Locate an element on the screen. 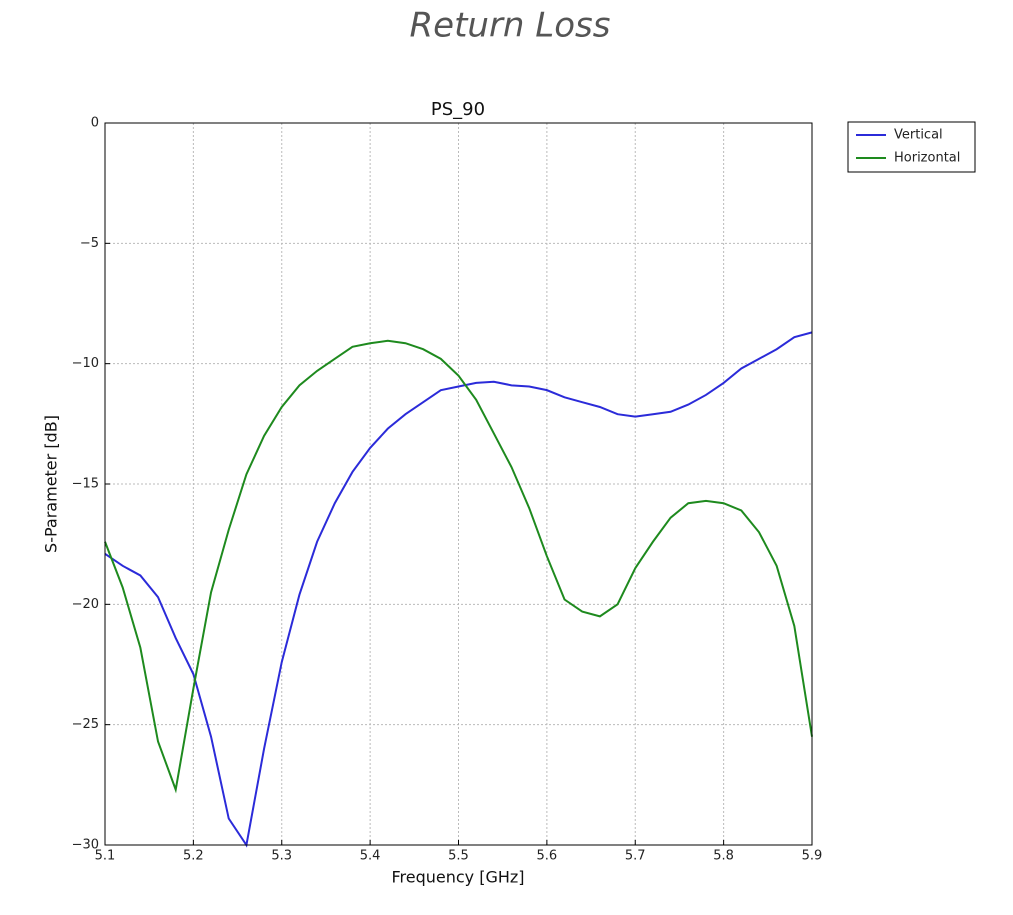  y-axis-label: S-Parameter [dB] is located at coordinates (51, 484).